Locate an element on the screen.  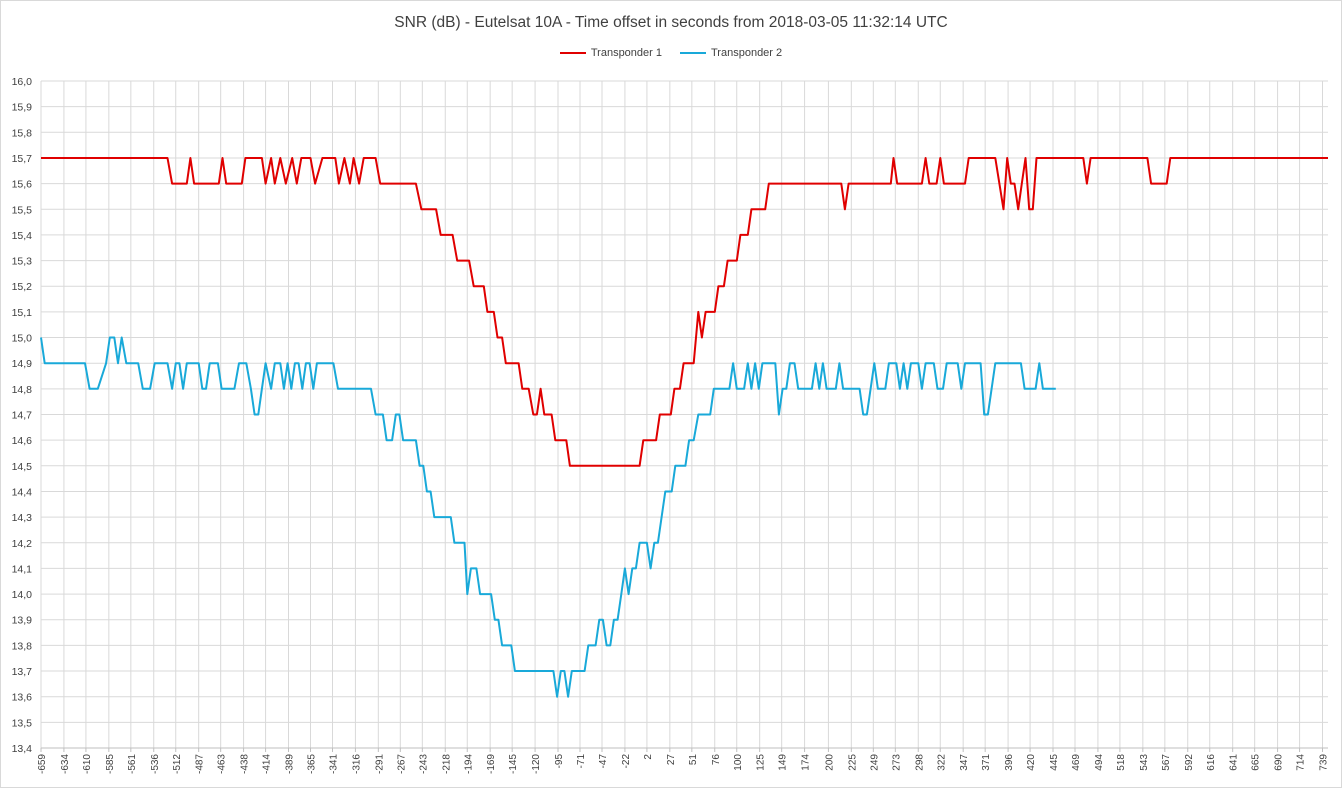
x-tick-label: 494 is located at coordinates (1099, 762).